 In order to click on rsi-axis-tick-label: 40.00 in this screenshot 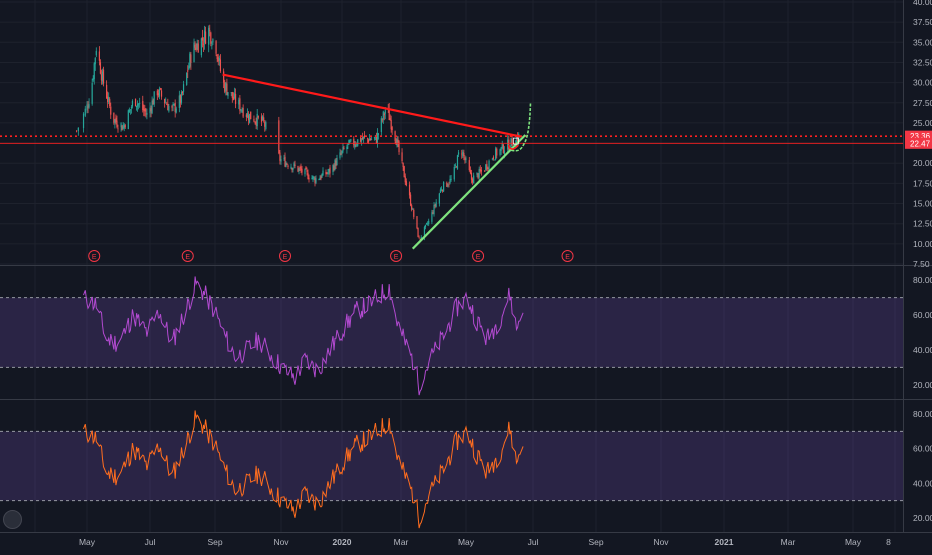, I will do `click(922, 483)`.